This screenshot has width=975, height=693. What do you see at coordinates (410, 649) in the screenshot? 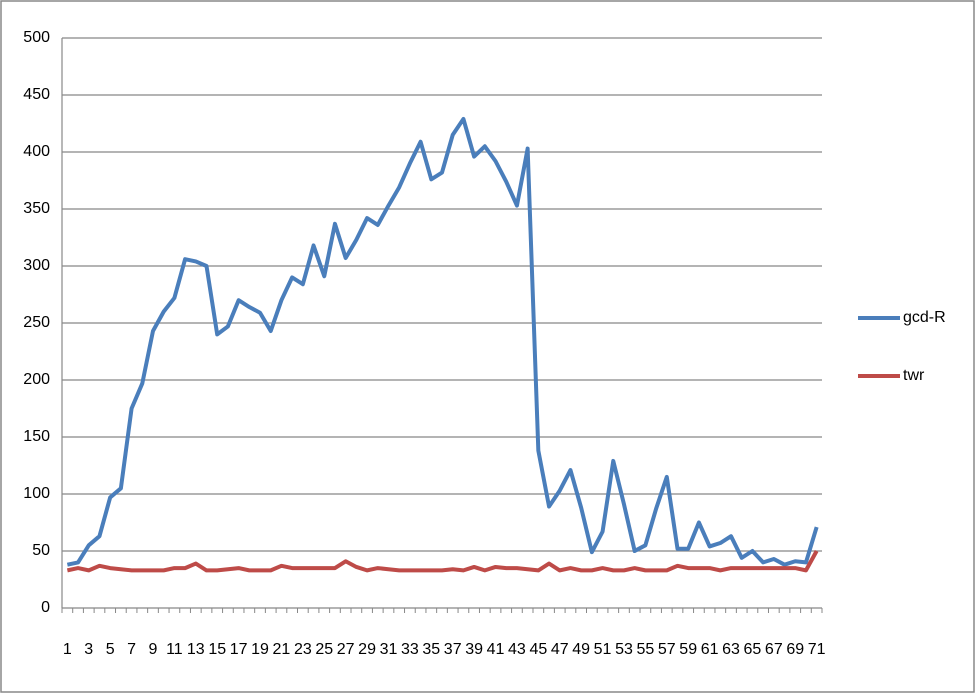
I see `x-tick-label: 33` at bounding box center [410, 649].